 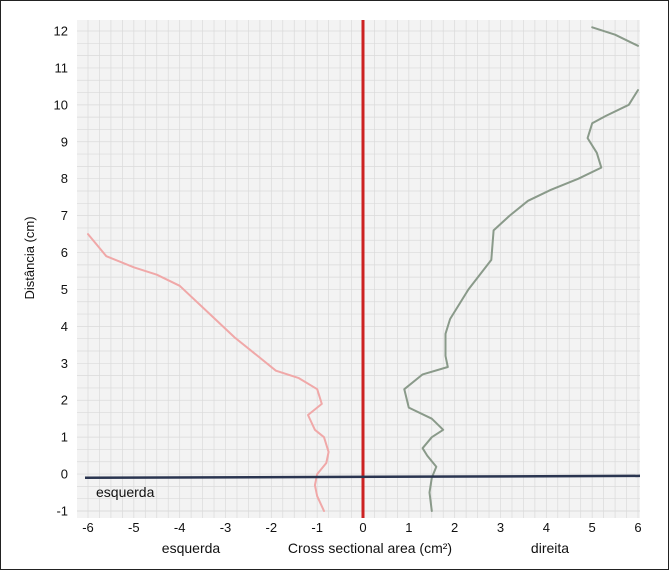 What do you see at coordinates (125, 492) in the screenshot?
I see `inset-label: esquerda` at bounding box center [125, 492].